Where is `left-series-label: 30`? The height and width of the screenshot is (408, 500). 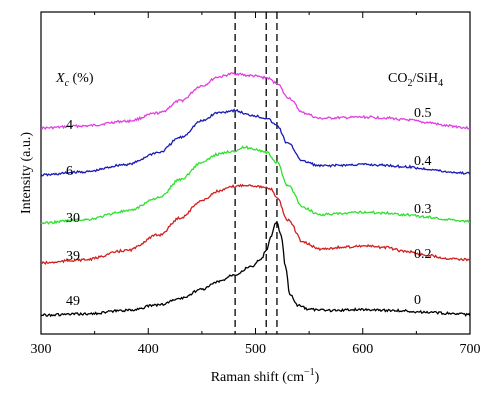 left-series-label: 30 is located at coordinates (73, 218).